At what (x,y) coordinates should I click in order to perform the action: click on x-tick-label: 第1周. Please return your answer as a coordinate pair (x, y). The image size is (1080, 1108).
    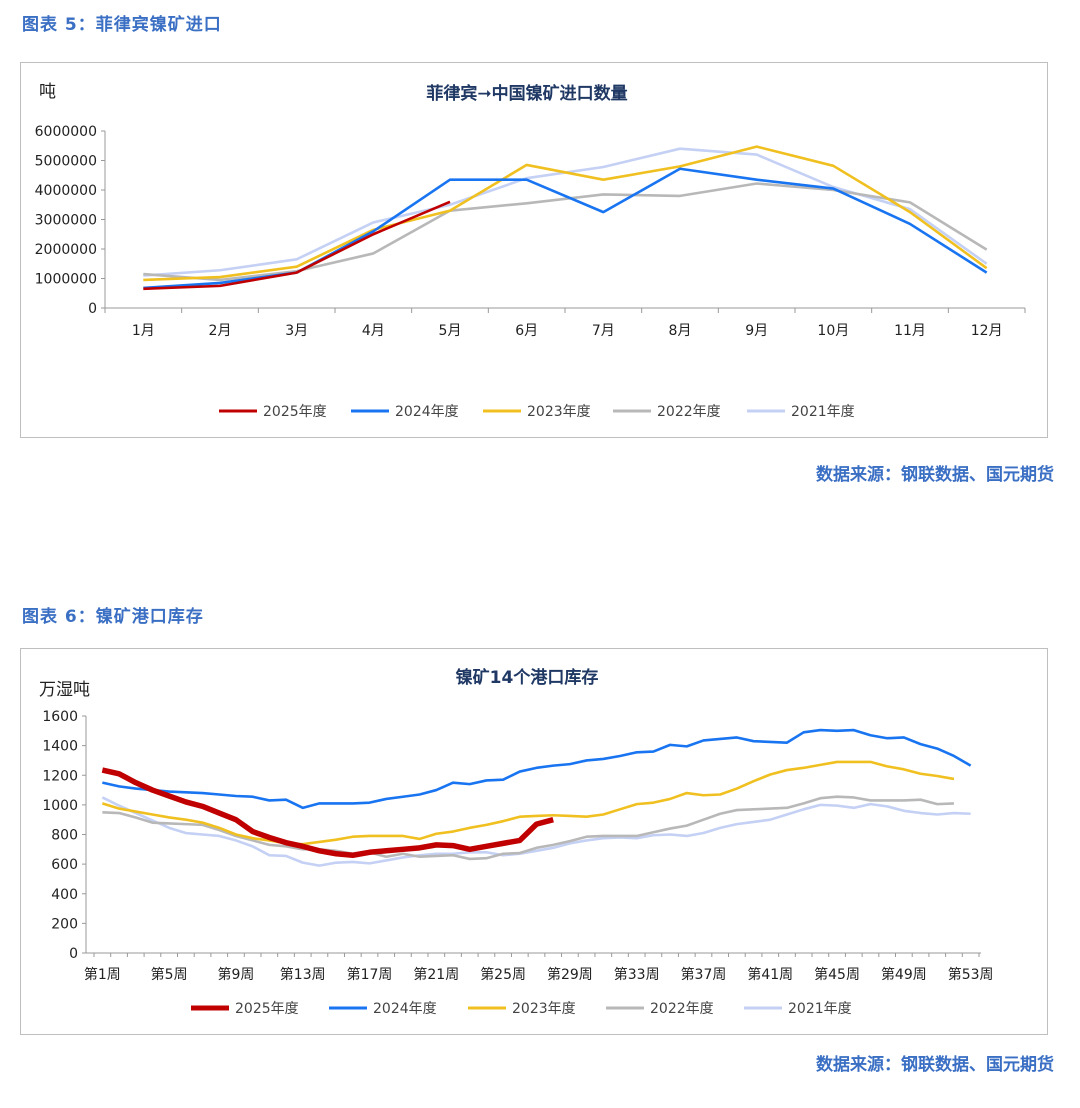
    Looking at the image, I should click on (102, 974).